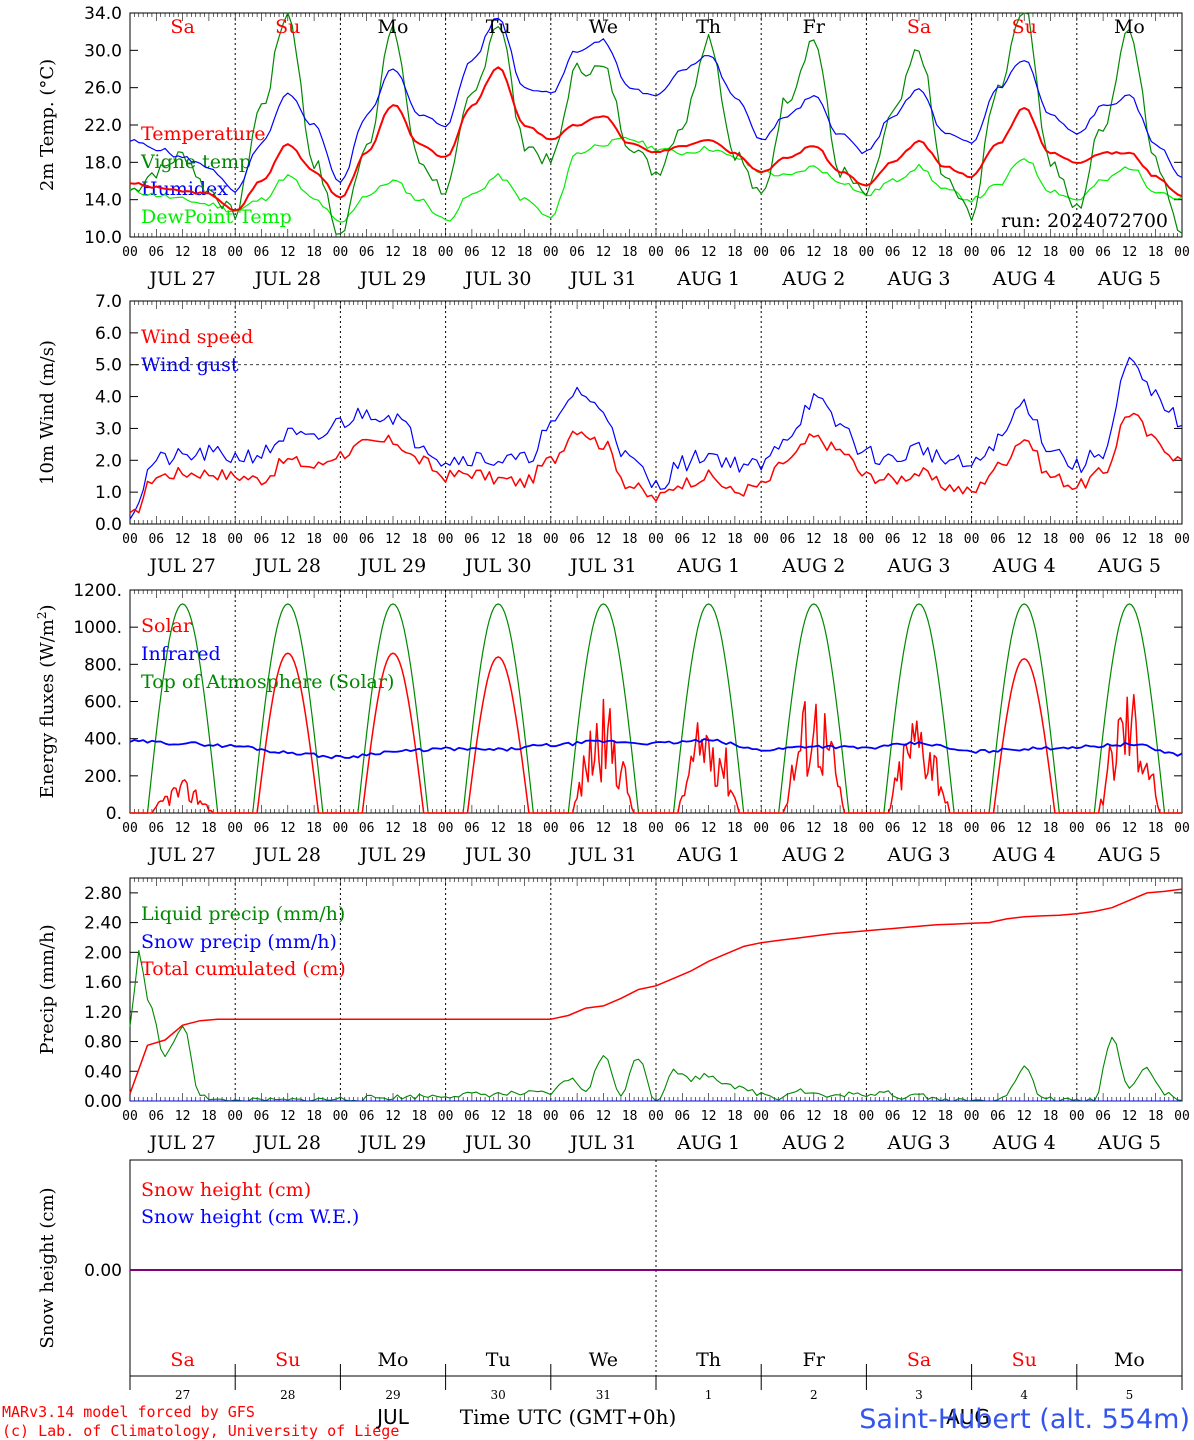 The height and width of the screenshot is (1440, 1194). Describe the element at coordinates (182, 1395) in the screenshot. I see `day-number-label: 27` at that location.